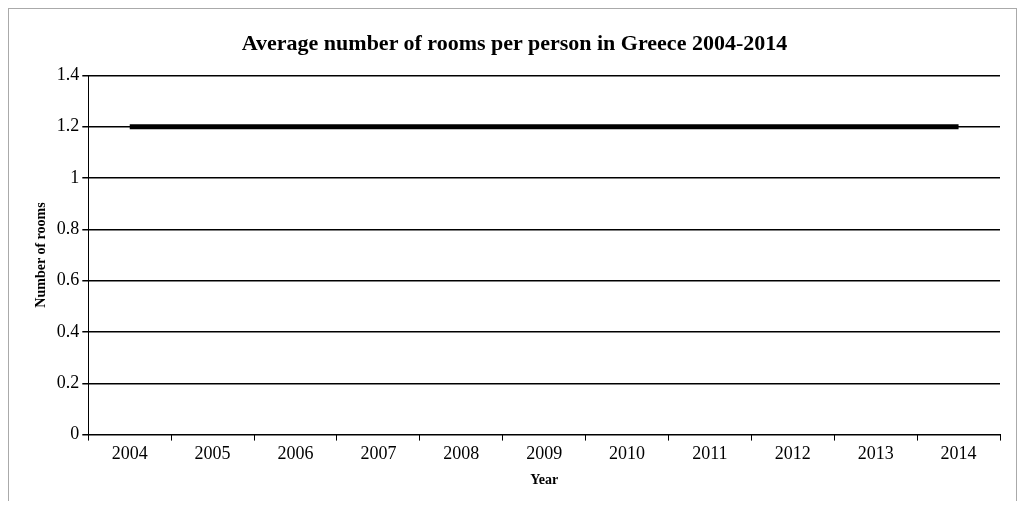 Image resolution: width=1025 pixels, height=509 pixels. What do you see at coordinates (627, 453) in the screenshot?
I see `x-tick-label: 2010` at bounding box center [627, 453].